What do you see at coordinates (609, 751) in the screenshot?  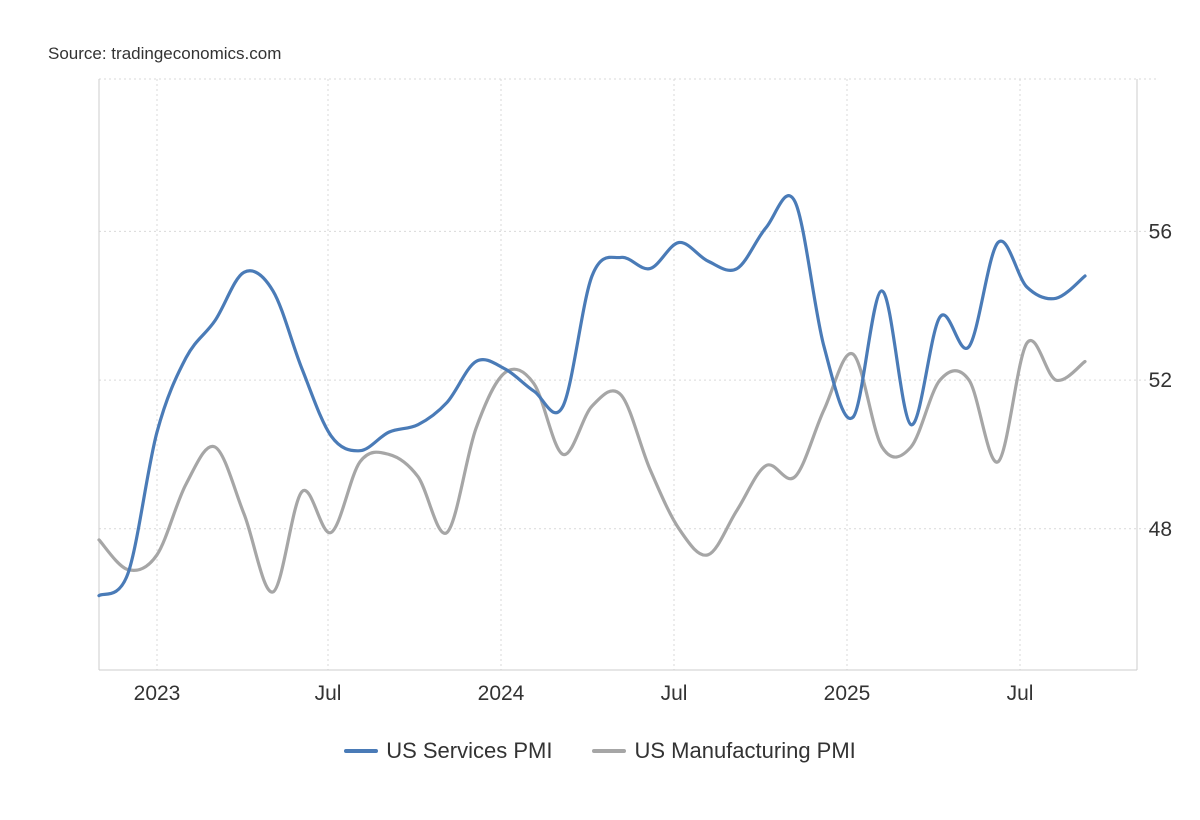 I see `legend-swatch-manufacturing` at bounding box center [609, 751].